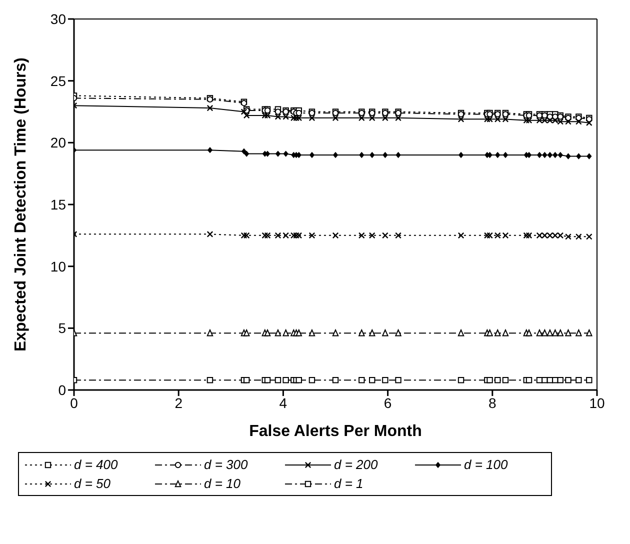 Image resolution: width=630 pixels, height=544 pixels. What do you see at coordinates (62, 328) in the screenshot?
I see `y-tick-label: 5` at bounding box center [62, 328].